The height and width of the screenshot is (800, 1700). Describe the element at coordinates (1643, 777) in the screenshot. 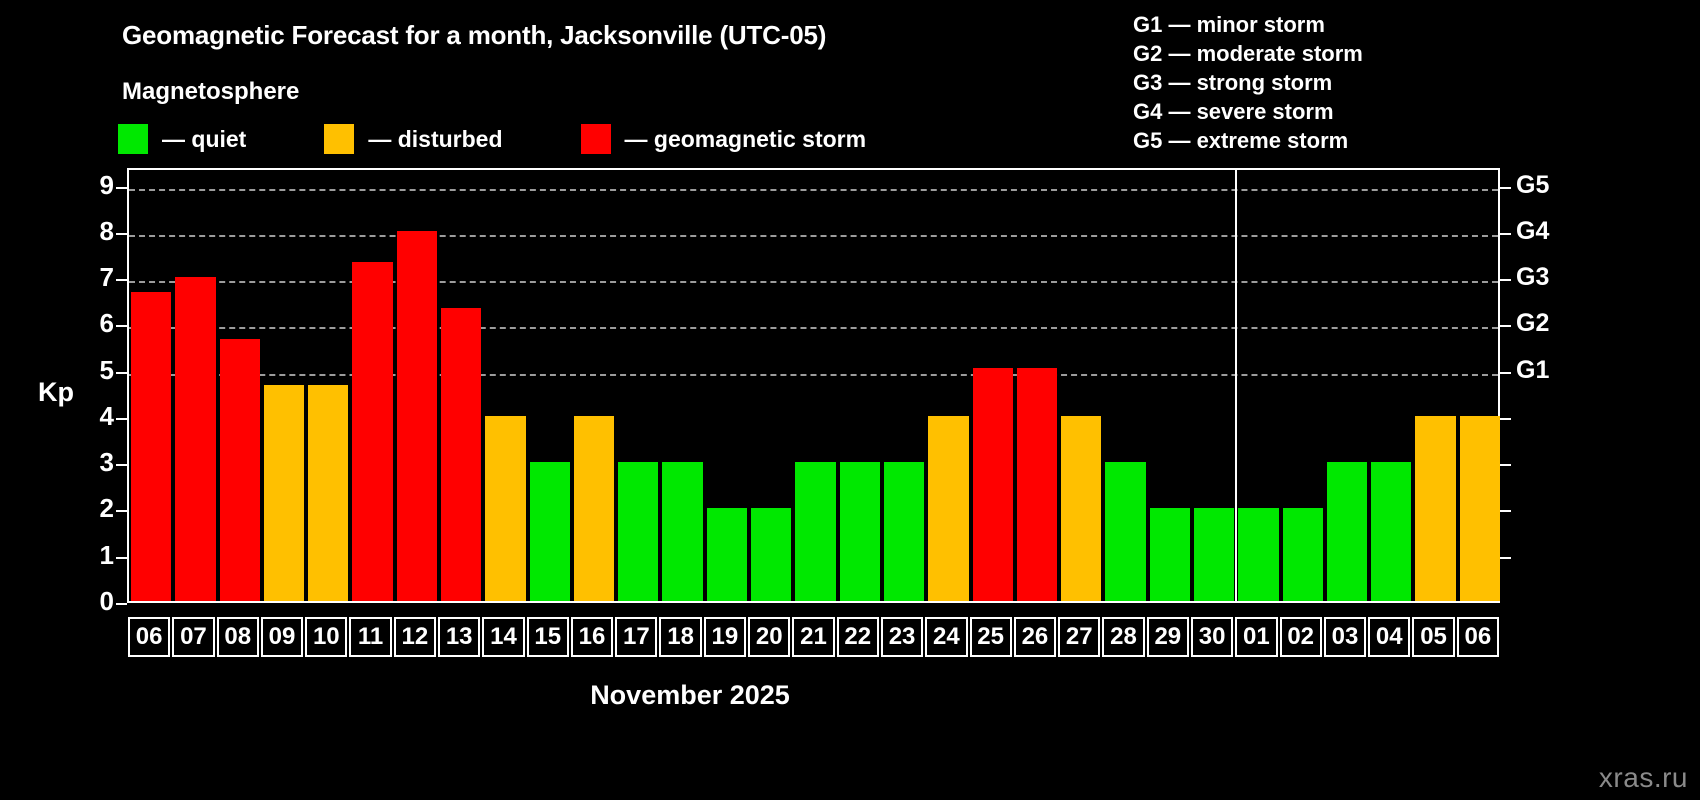

I see `watermark: xras.ru` at that location.